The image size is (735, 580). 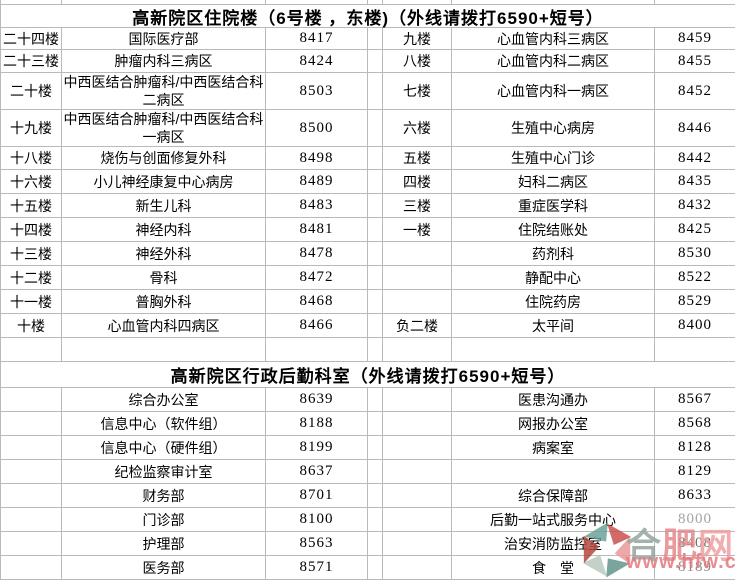 What do you see at coordinates (164, 519) in the screenshot?
I see `dept-cell: 门诊部` at bounding box center [164, 519].